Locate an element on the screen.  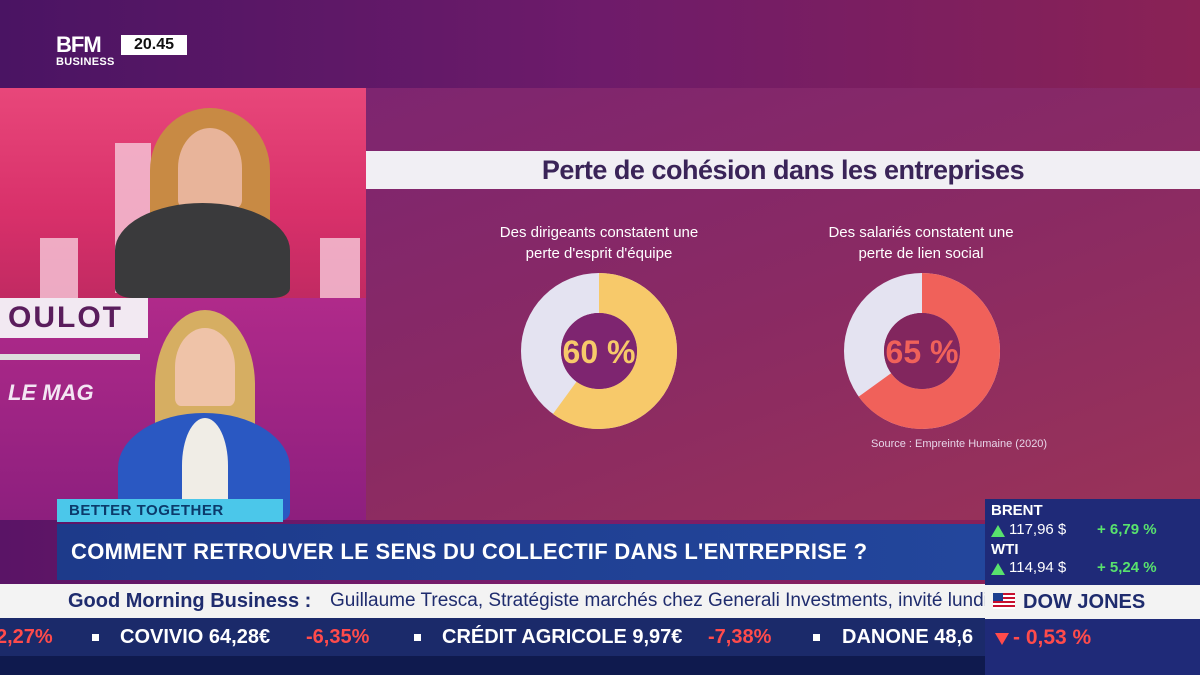
presenter-face is located at coordinates (210, 168).